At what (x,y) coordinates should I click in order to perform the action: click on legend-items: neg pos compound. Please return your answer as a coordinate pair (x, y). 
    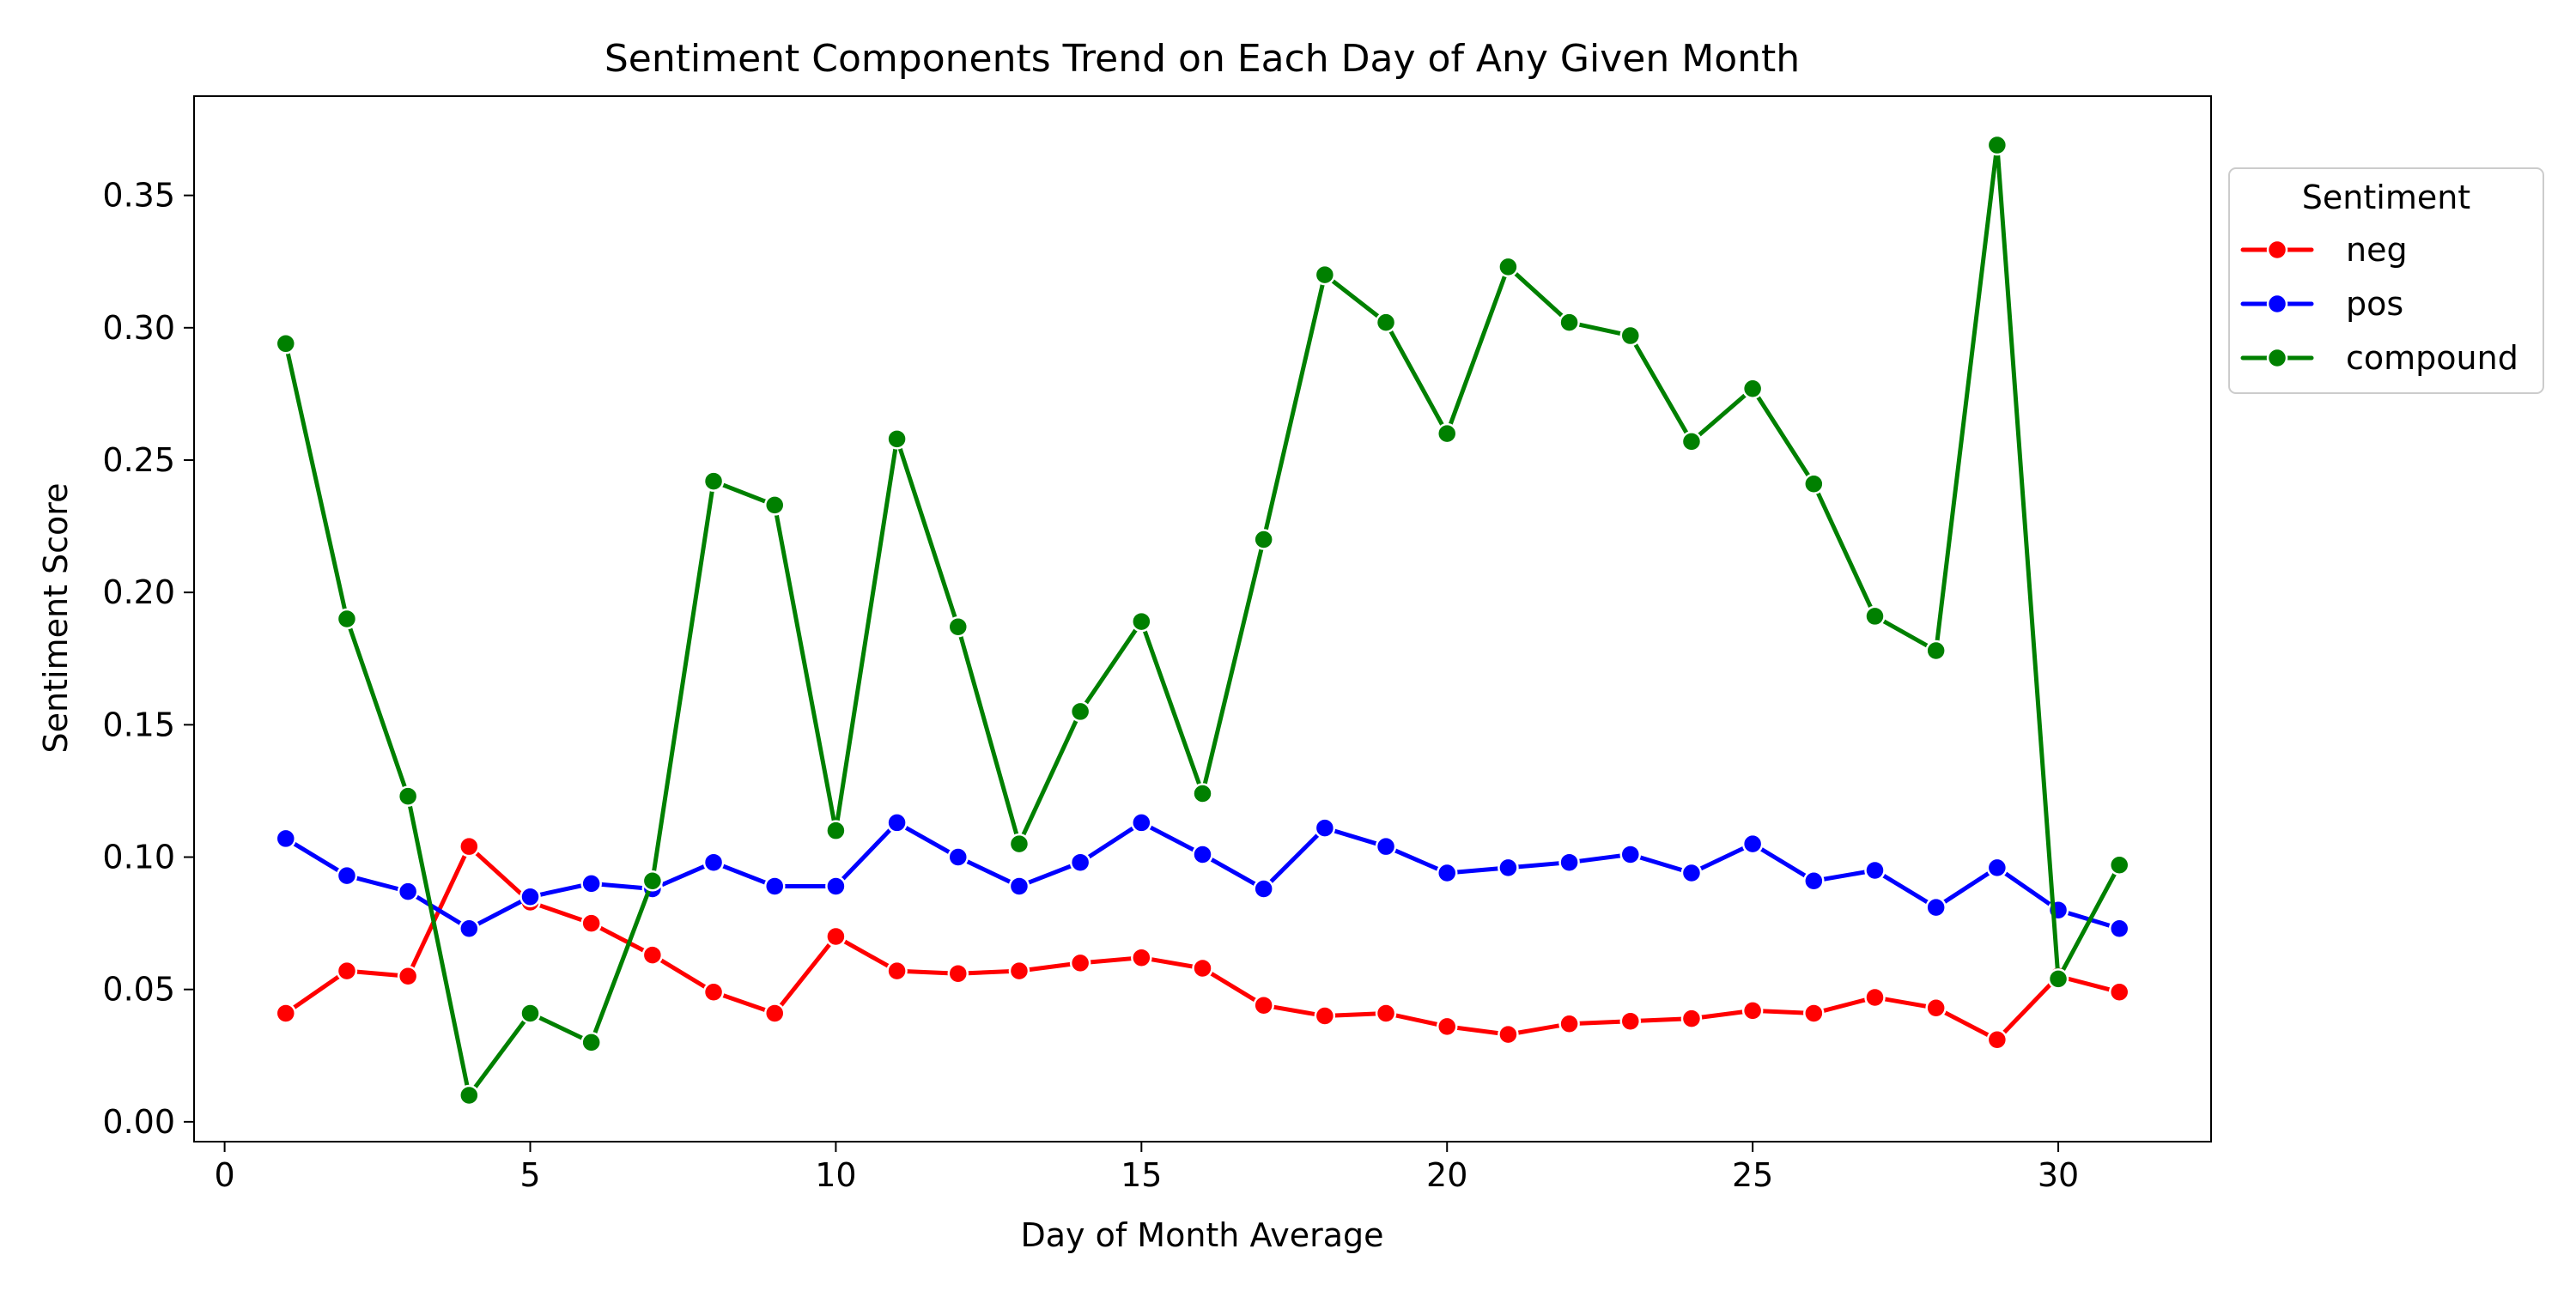
    Looking at the image, I should click on (2379, 304).